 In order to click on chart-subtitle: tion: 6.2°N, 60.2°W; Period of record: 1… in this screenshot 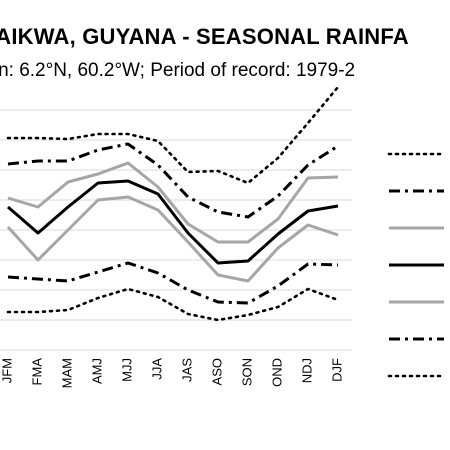, I will do `click(178, 70)`.